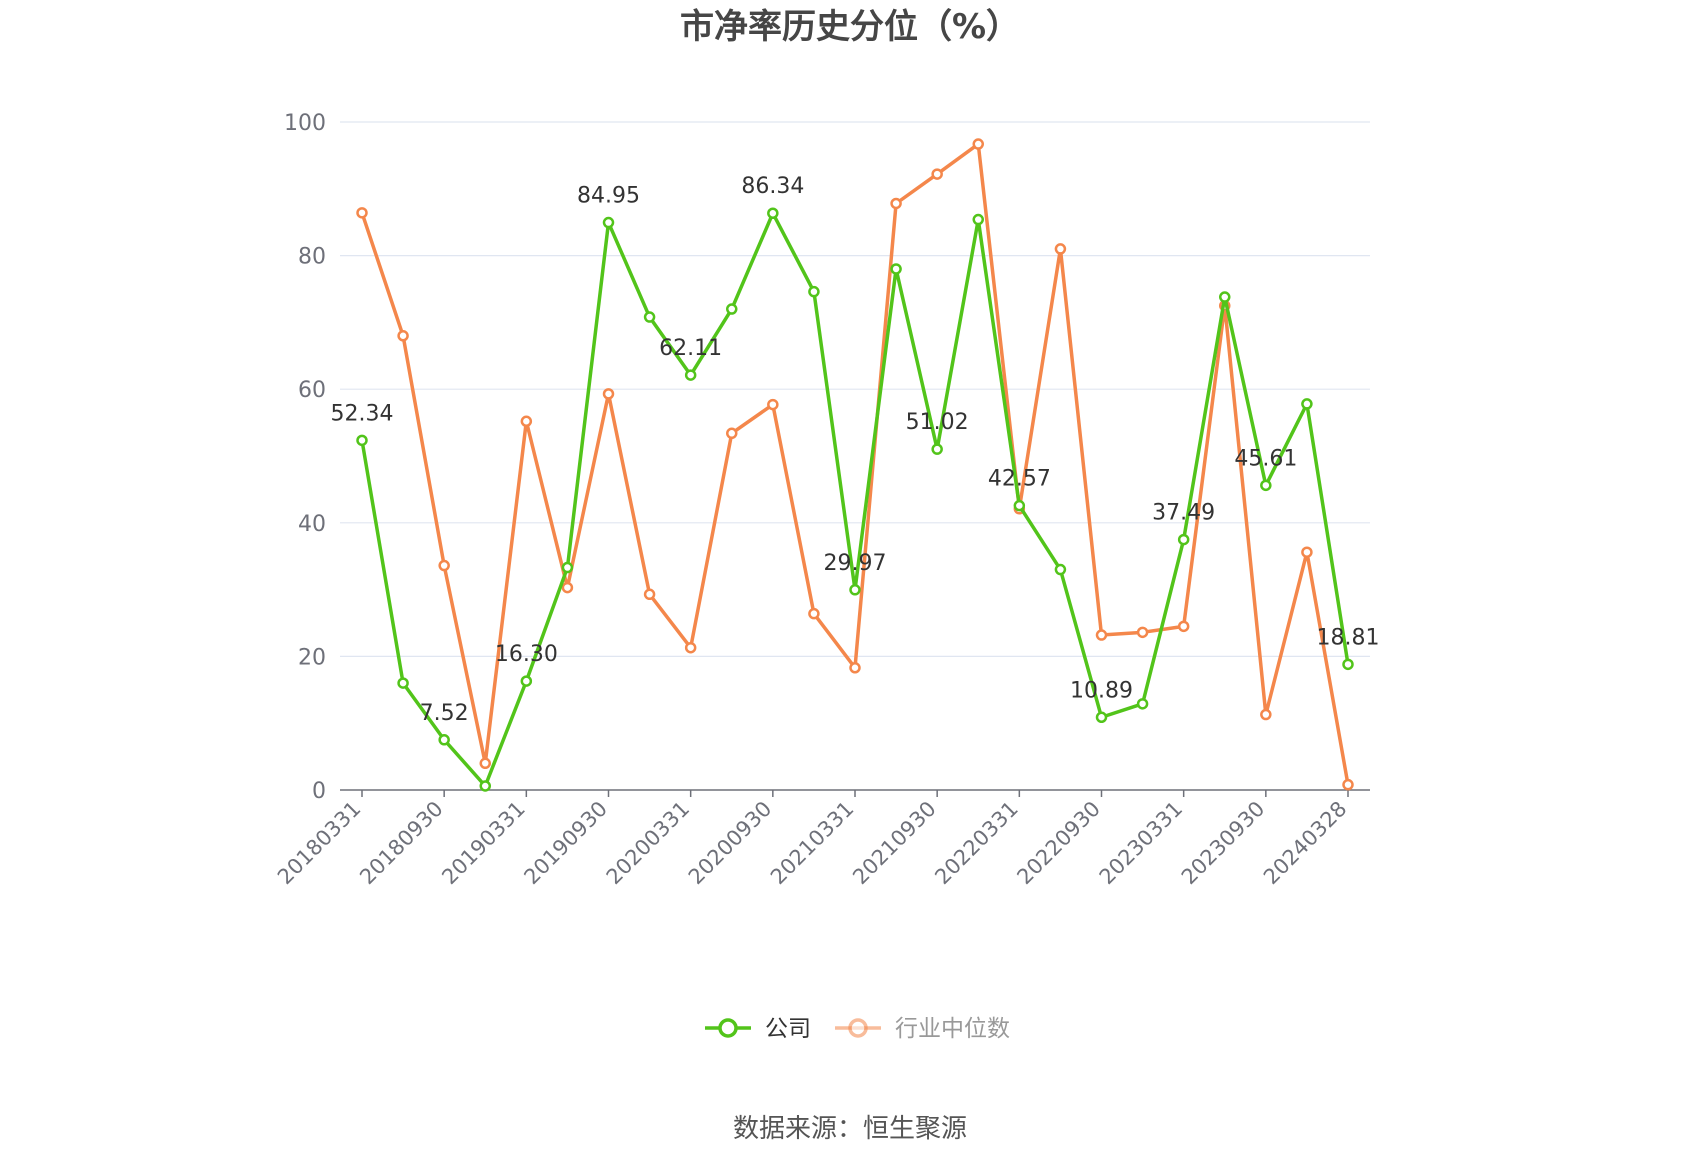  I want to click on data-label: 10.89, so click(1101, 690).